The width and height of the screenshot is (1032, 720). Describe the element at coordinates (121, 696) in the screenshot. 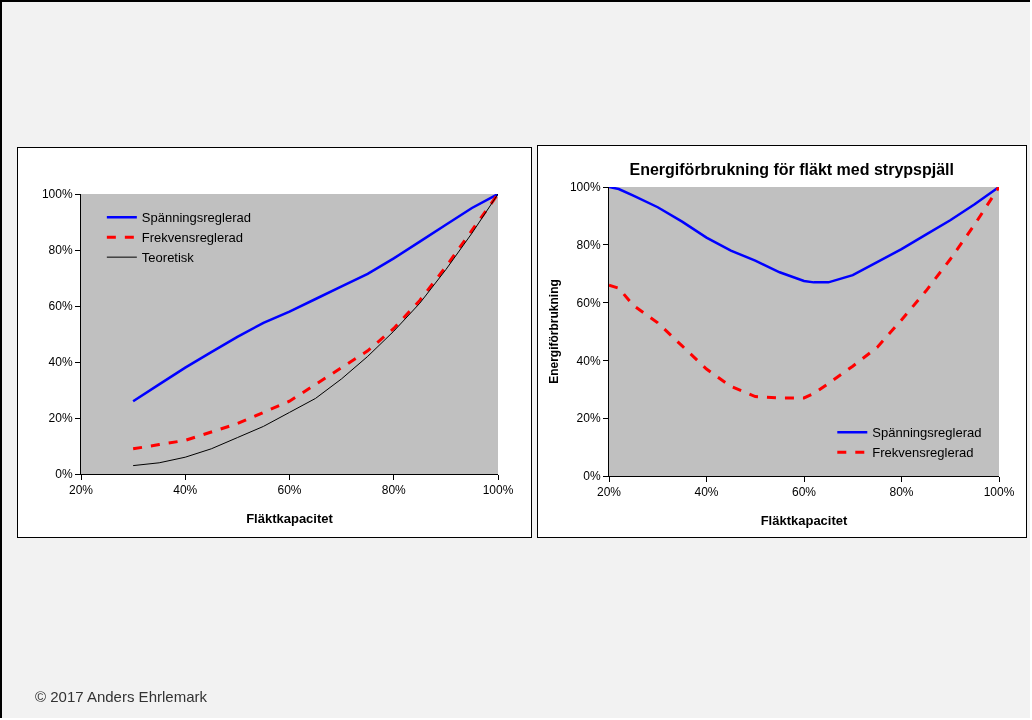

I see `text: © 2017 Anders Ehrlemark` at that location.